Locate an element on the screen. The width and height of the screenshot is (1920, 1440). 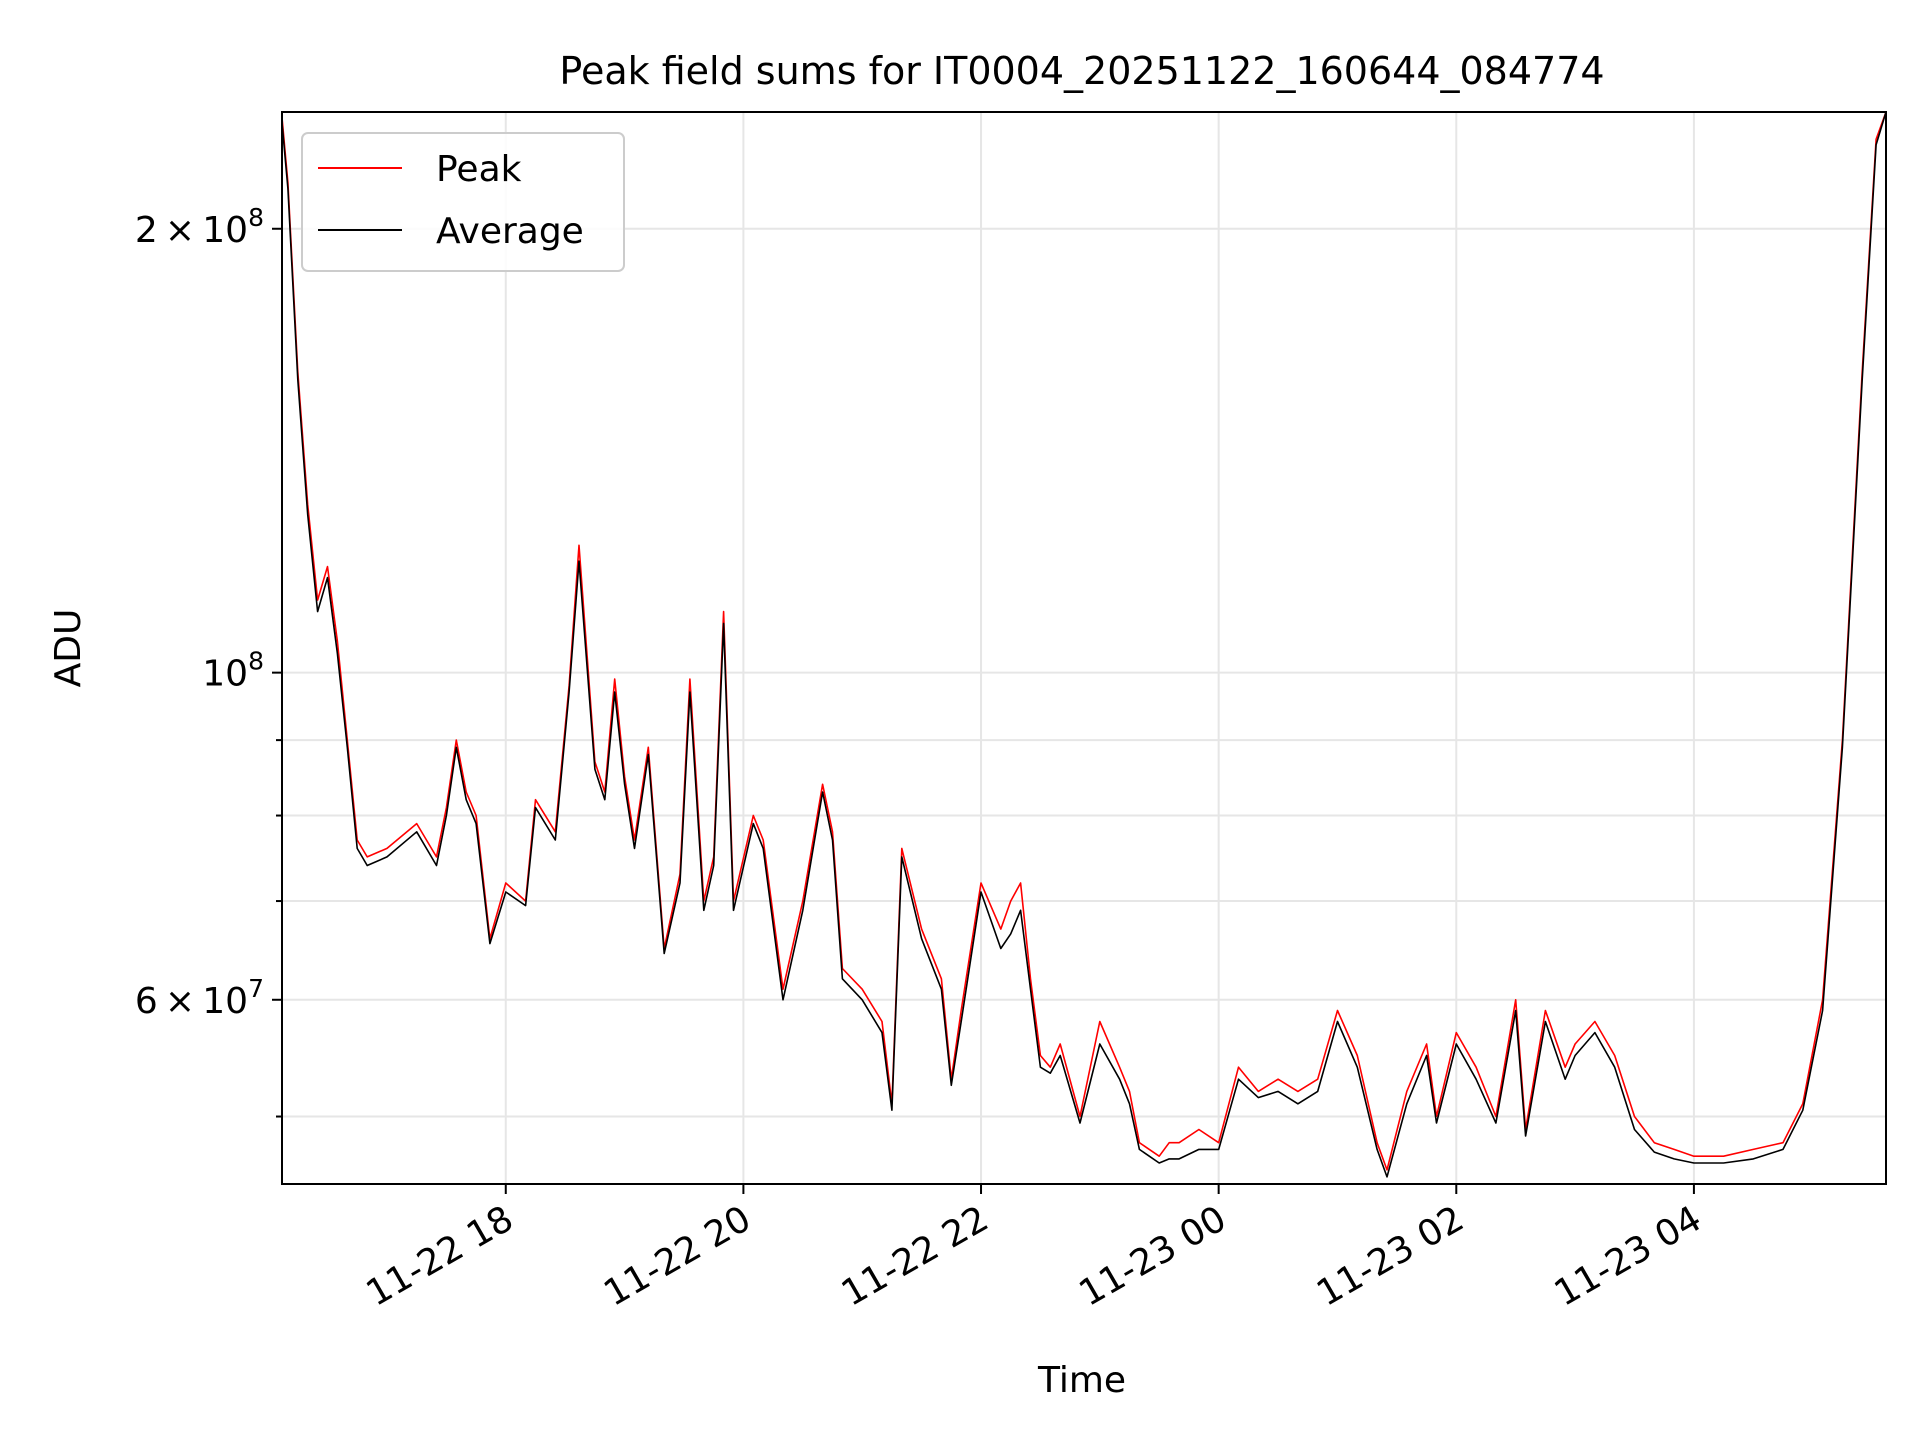
y-tick-label: 108 is located at coordinates (233, 671).